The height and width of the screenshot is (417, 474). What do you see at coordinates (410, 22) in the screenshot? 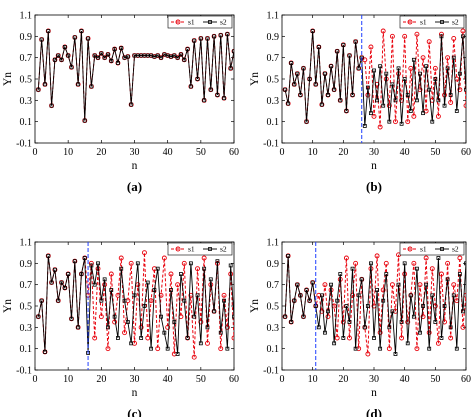
I see `legend-marker-s1` at bounding box center [410, 22].